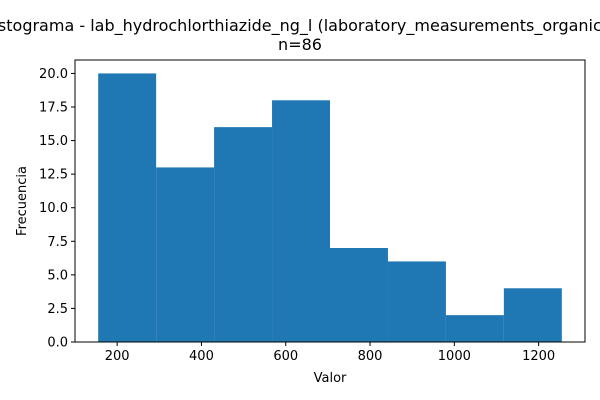 The image size is (600, 400). I want to click on y-tick-label: 10.0, so click(53, 208).